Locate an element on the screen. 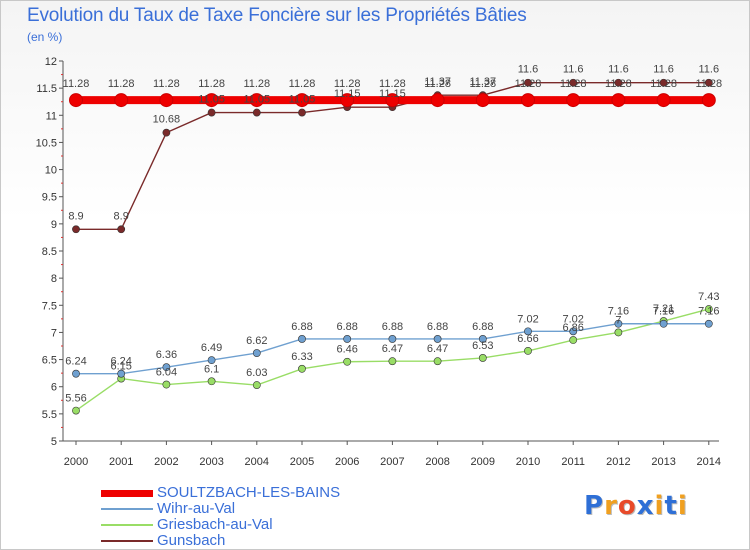  logo-letter: x is located at coordinates (645, 506).